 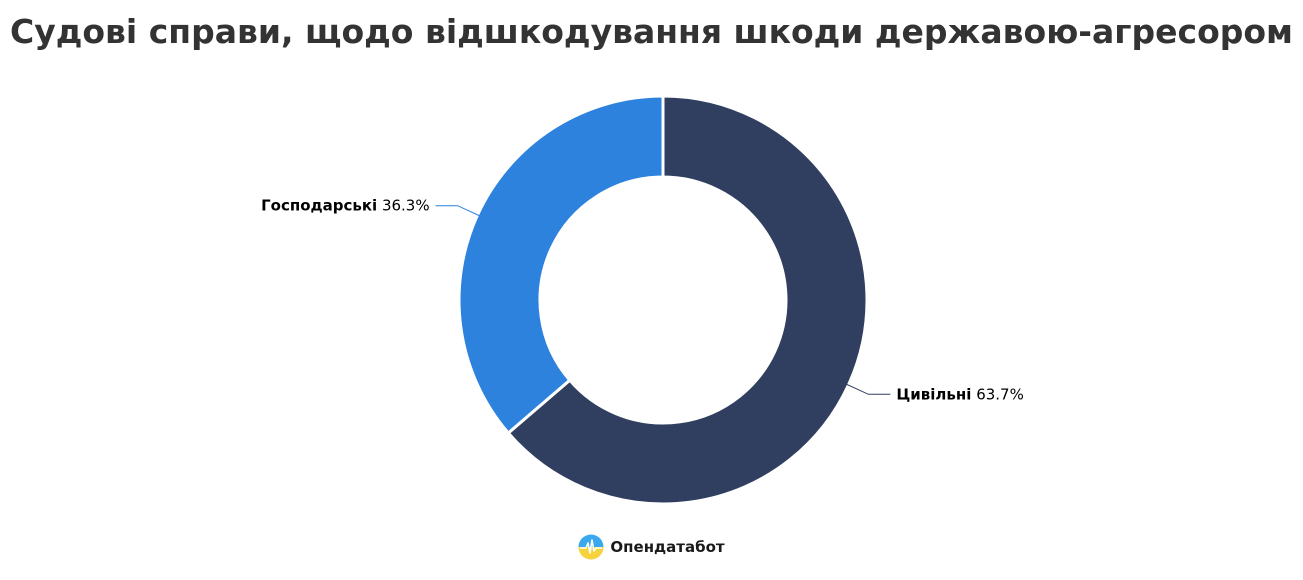 What do you see at coordinates (561, 264) in the screenshot?
I see `slice-hospodarski` at bounding box center [561, 264].